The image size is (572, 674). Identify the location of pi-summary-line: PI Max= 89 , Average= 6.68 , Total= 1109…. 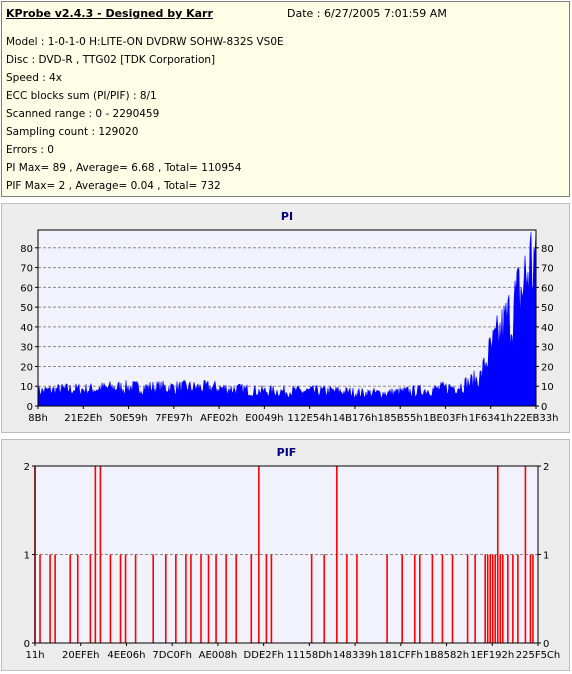
(124, 168).